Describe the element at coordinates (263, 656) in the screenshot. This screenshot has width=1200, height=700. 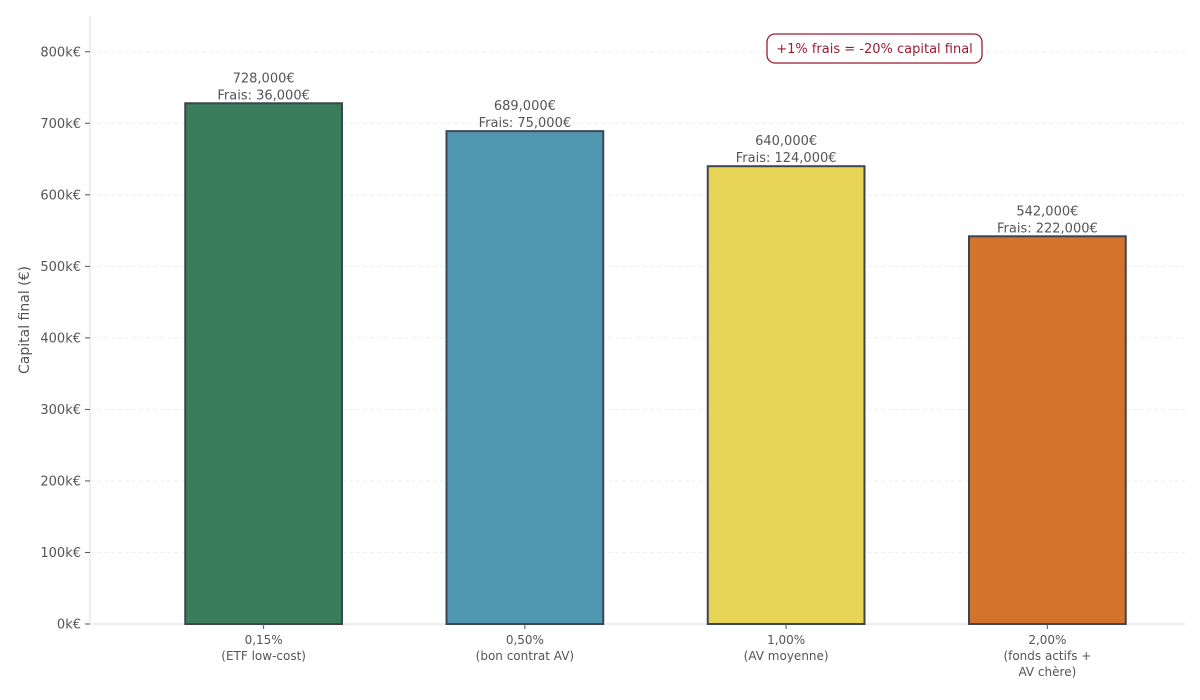
I see `x-tick-label: (ETF low-cost)` at that location.